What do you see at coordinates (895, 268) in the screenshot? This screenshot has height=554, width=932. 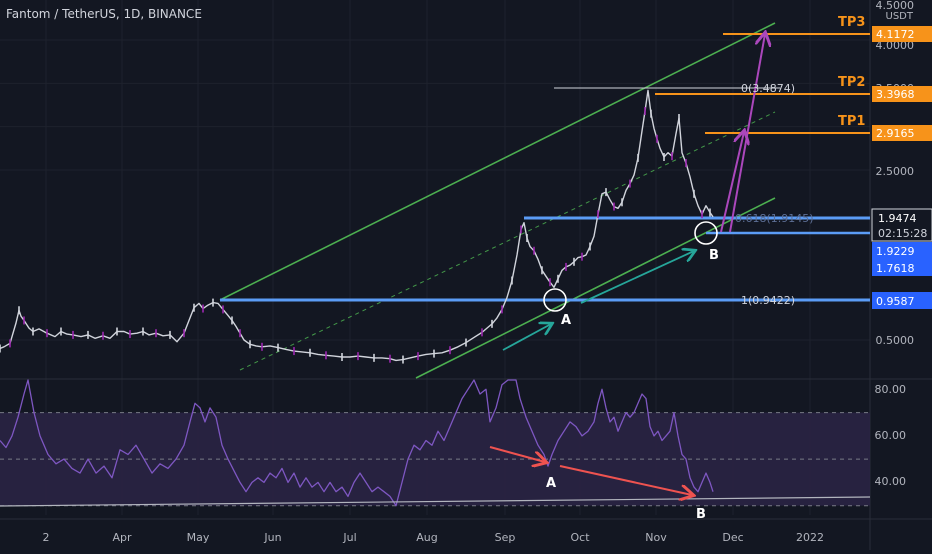 I see `level-1.7618-price-text: 1.7618` at bounding box center [895, 268].